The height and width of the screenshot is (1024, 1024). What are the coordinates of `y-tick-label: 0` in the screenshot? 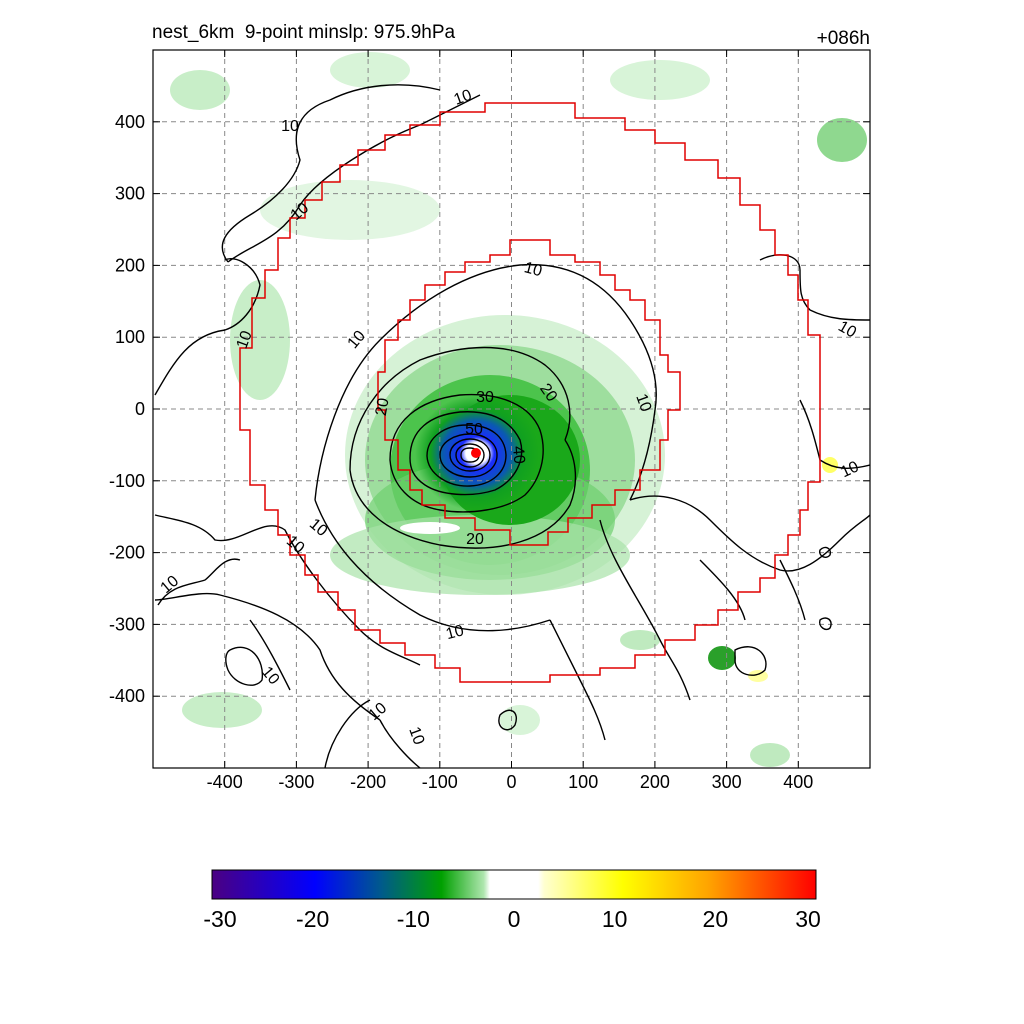 It's located at (140, 409).